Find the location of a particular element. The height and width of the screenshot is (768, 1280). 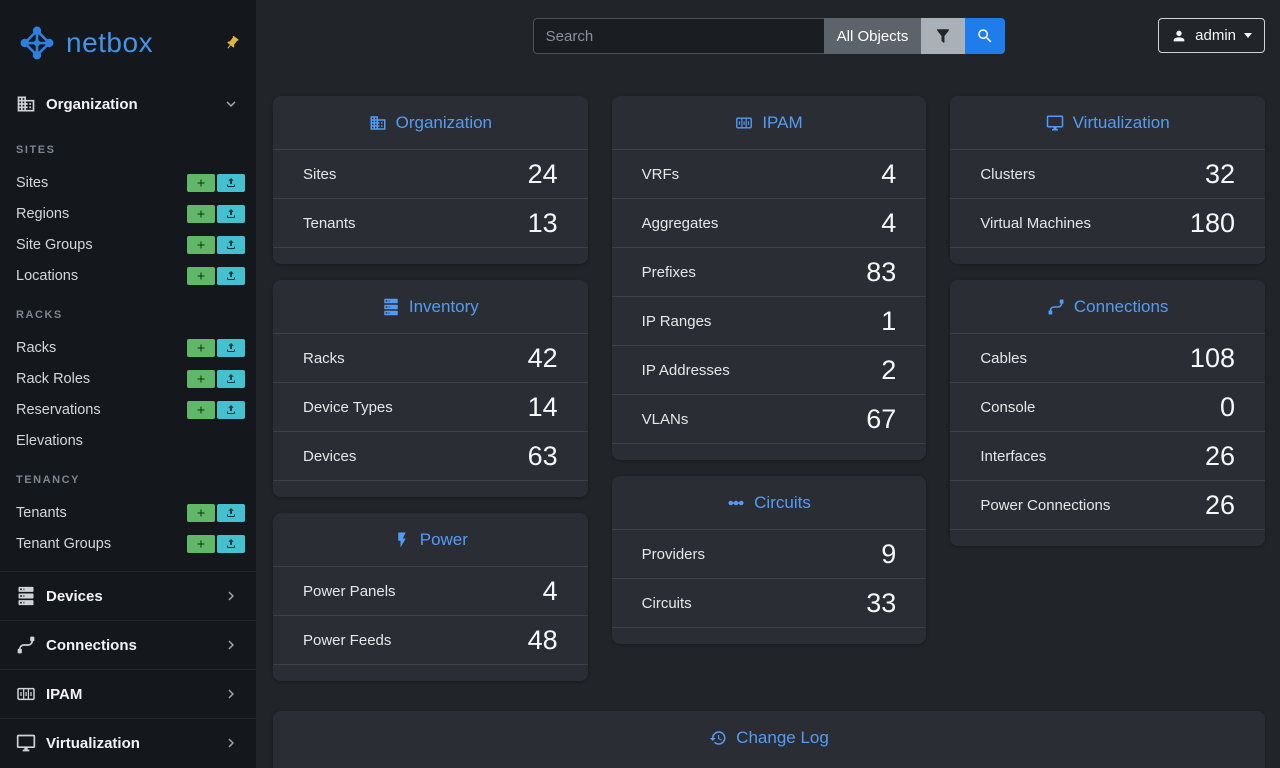

card-title-inventory: Inventory is located at coordinates (430, 306).